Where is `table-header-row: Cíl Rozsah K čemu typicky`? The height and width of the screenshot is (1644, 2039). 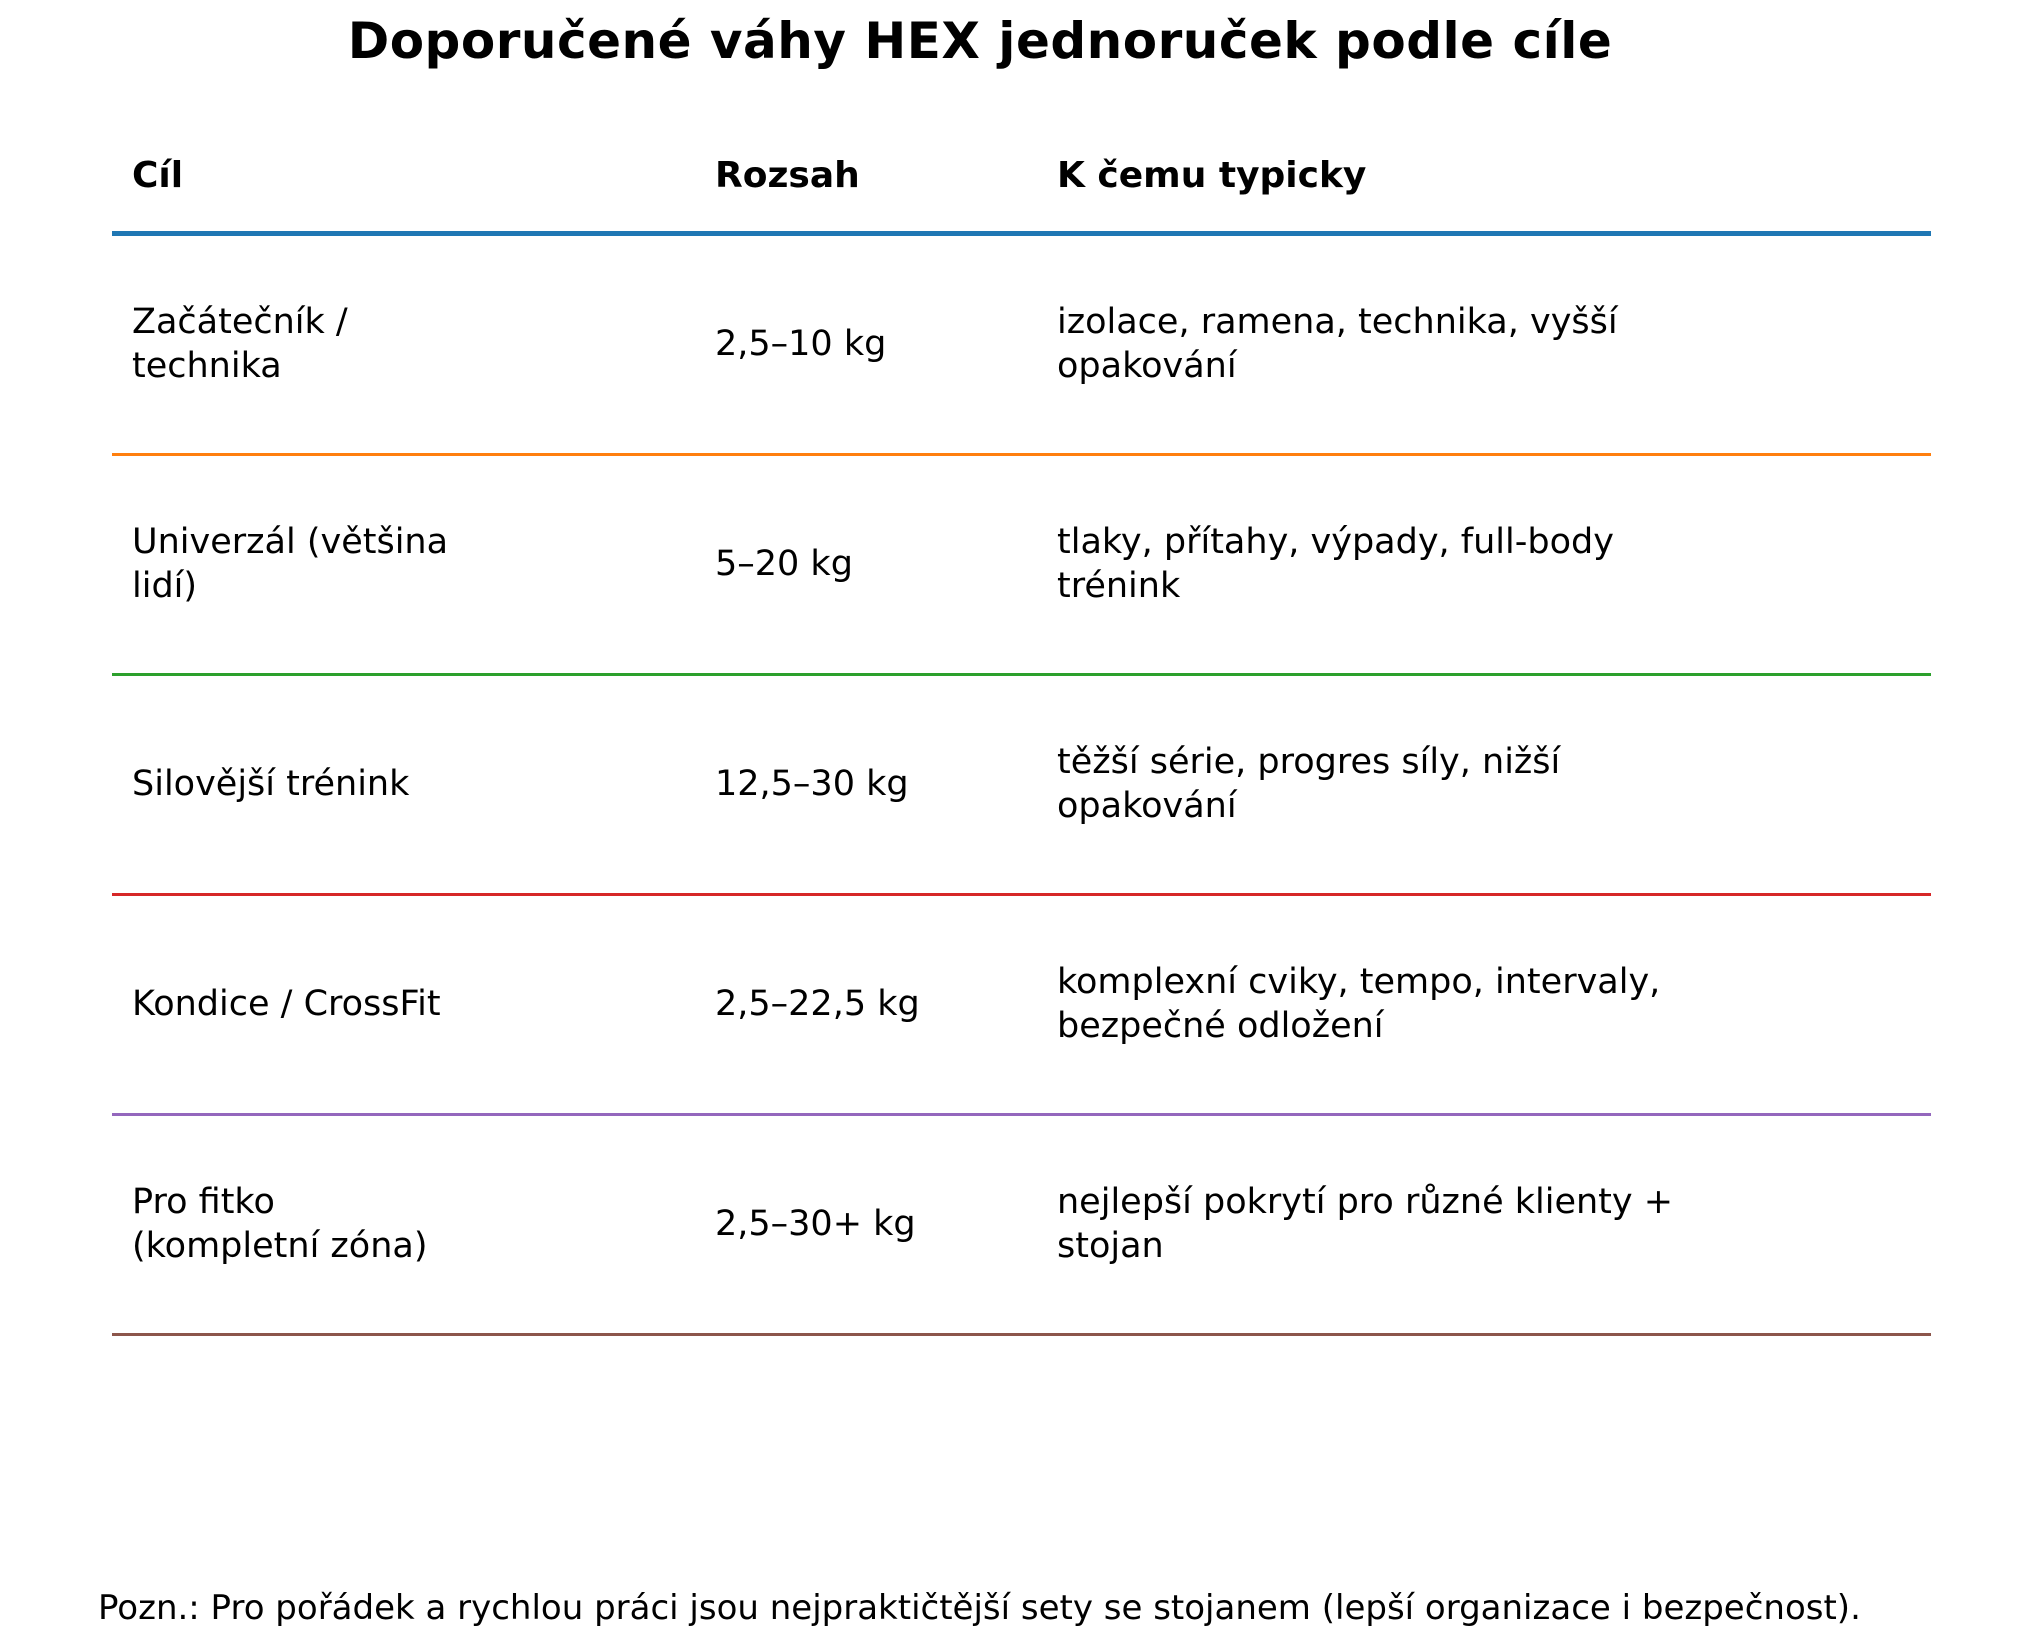
table-header-row: Cíl Rozsah K čemu typicky is located at coordinates (1021, 178).